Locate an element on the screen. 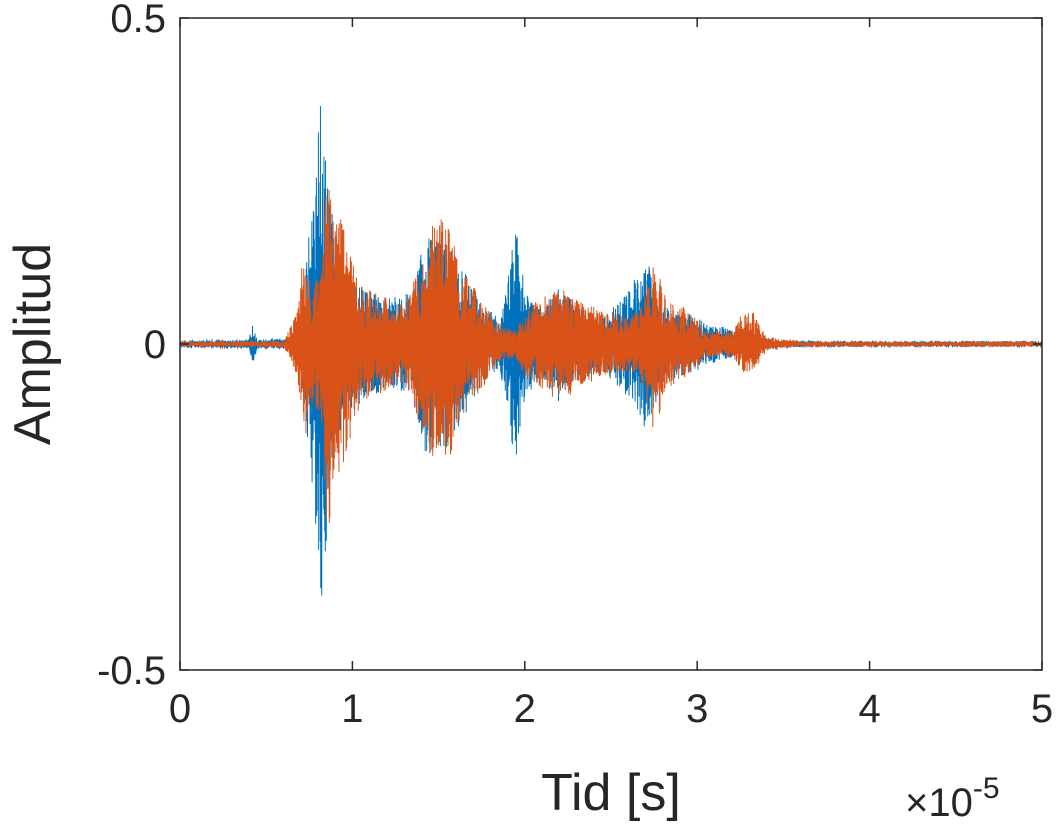 The height and width of the screenshot is (831, 1057). x-tick-label: 4 is located at coordinates (869, 709).